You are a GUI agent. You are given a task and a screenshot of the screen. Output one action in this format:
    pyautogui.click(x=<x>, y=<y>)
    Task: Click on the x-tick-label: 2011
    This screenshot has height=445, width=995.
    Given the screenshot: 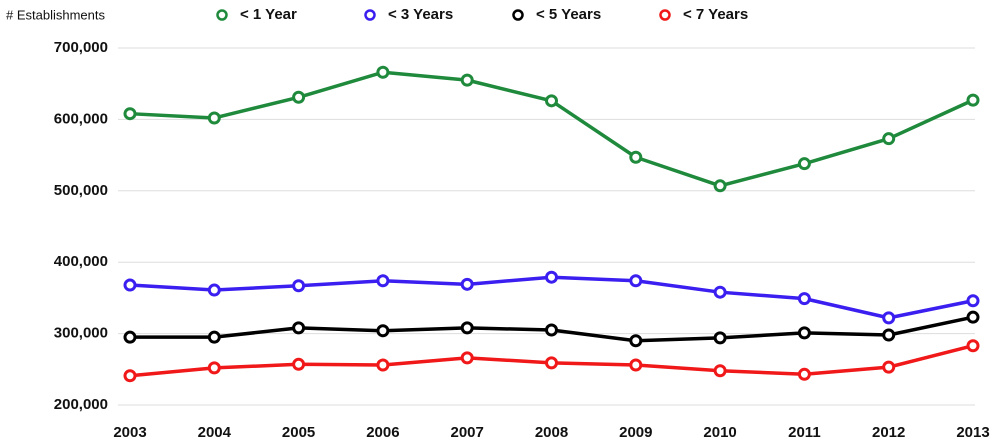 What is the action you would take?
    pyautogui.click(x=804, y=432)
    